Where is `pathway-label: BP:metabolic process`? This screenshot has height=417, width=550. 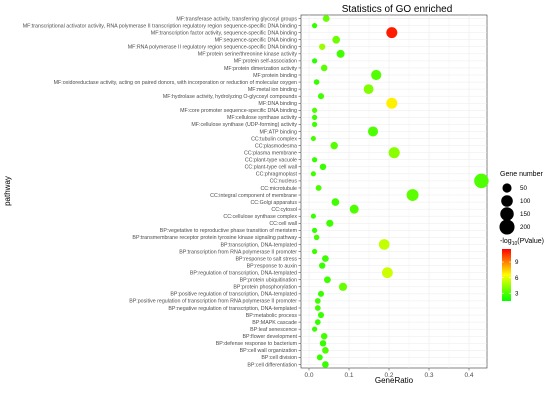
pathway-label: BP:metabolic process is located at coordinates (272, 316).